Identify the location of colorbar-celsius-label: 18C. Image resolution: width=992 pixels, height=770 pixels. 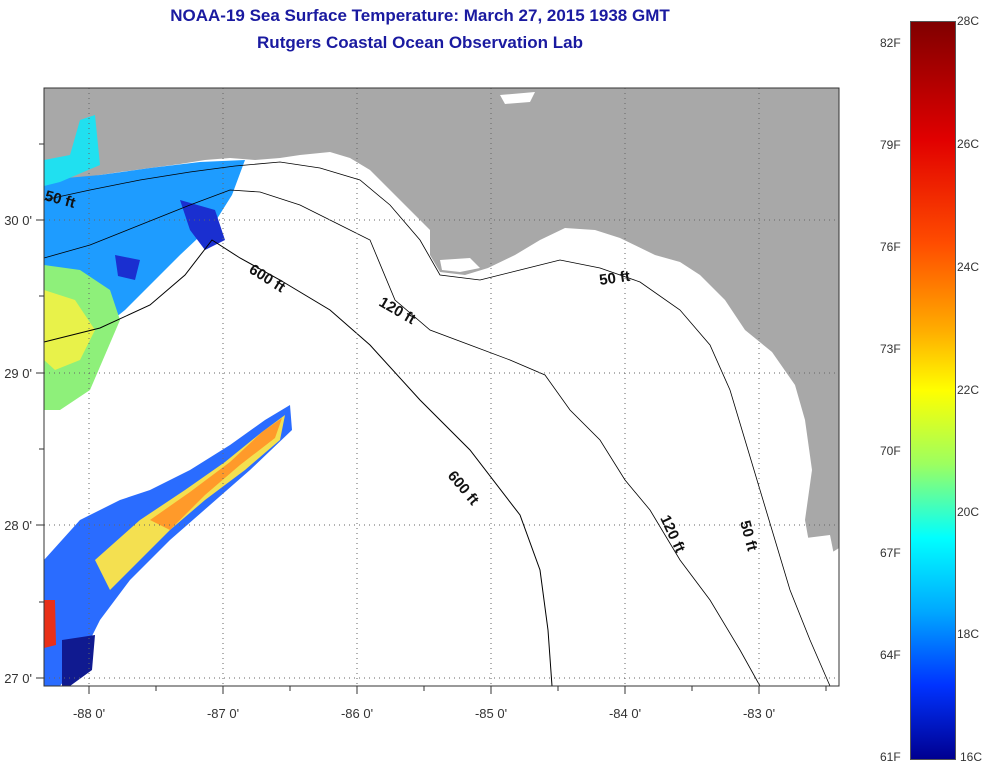
(968, 634).